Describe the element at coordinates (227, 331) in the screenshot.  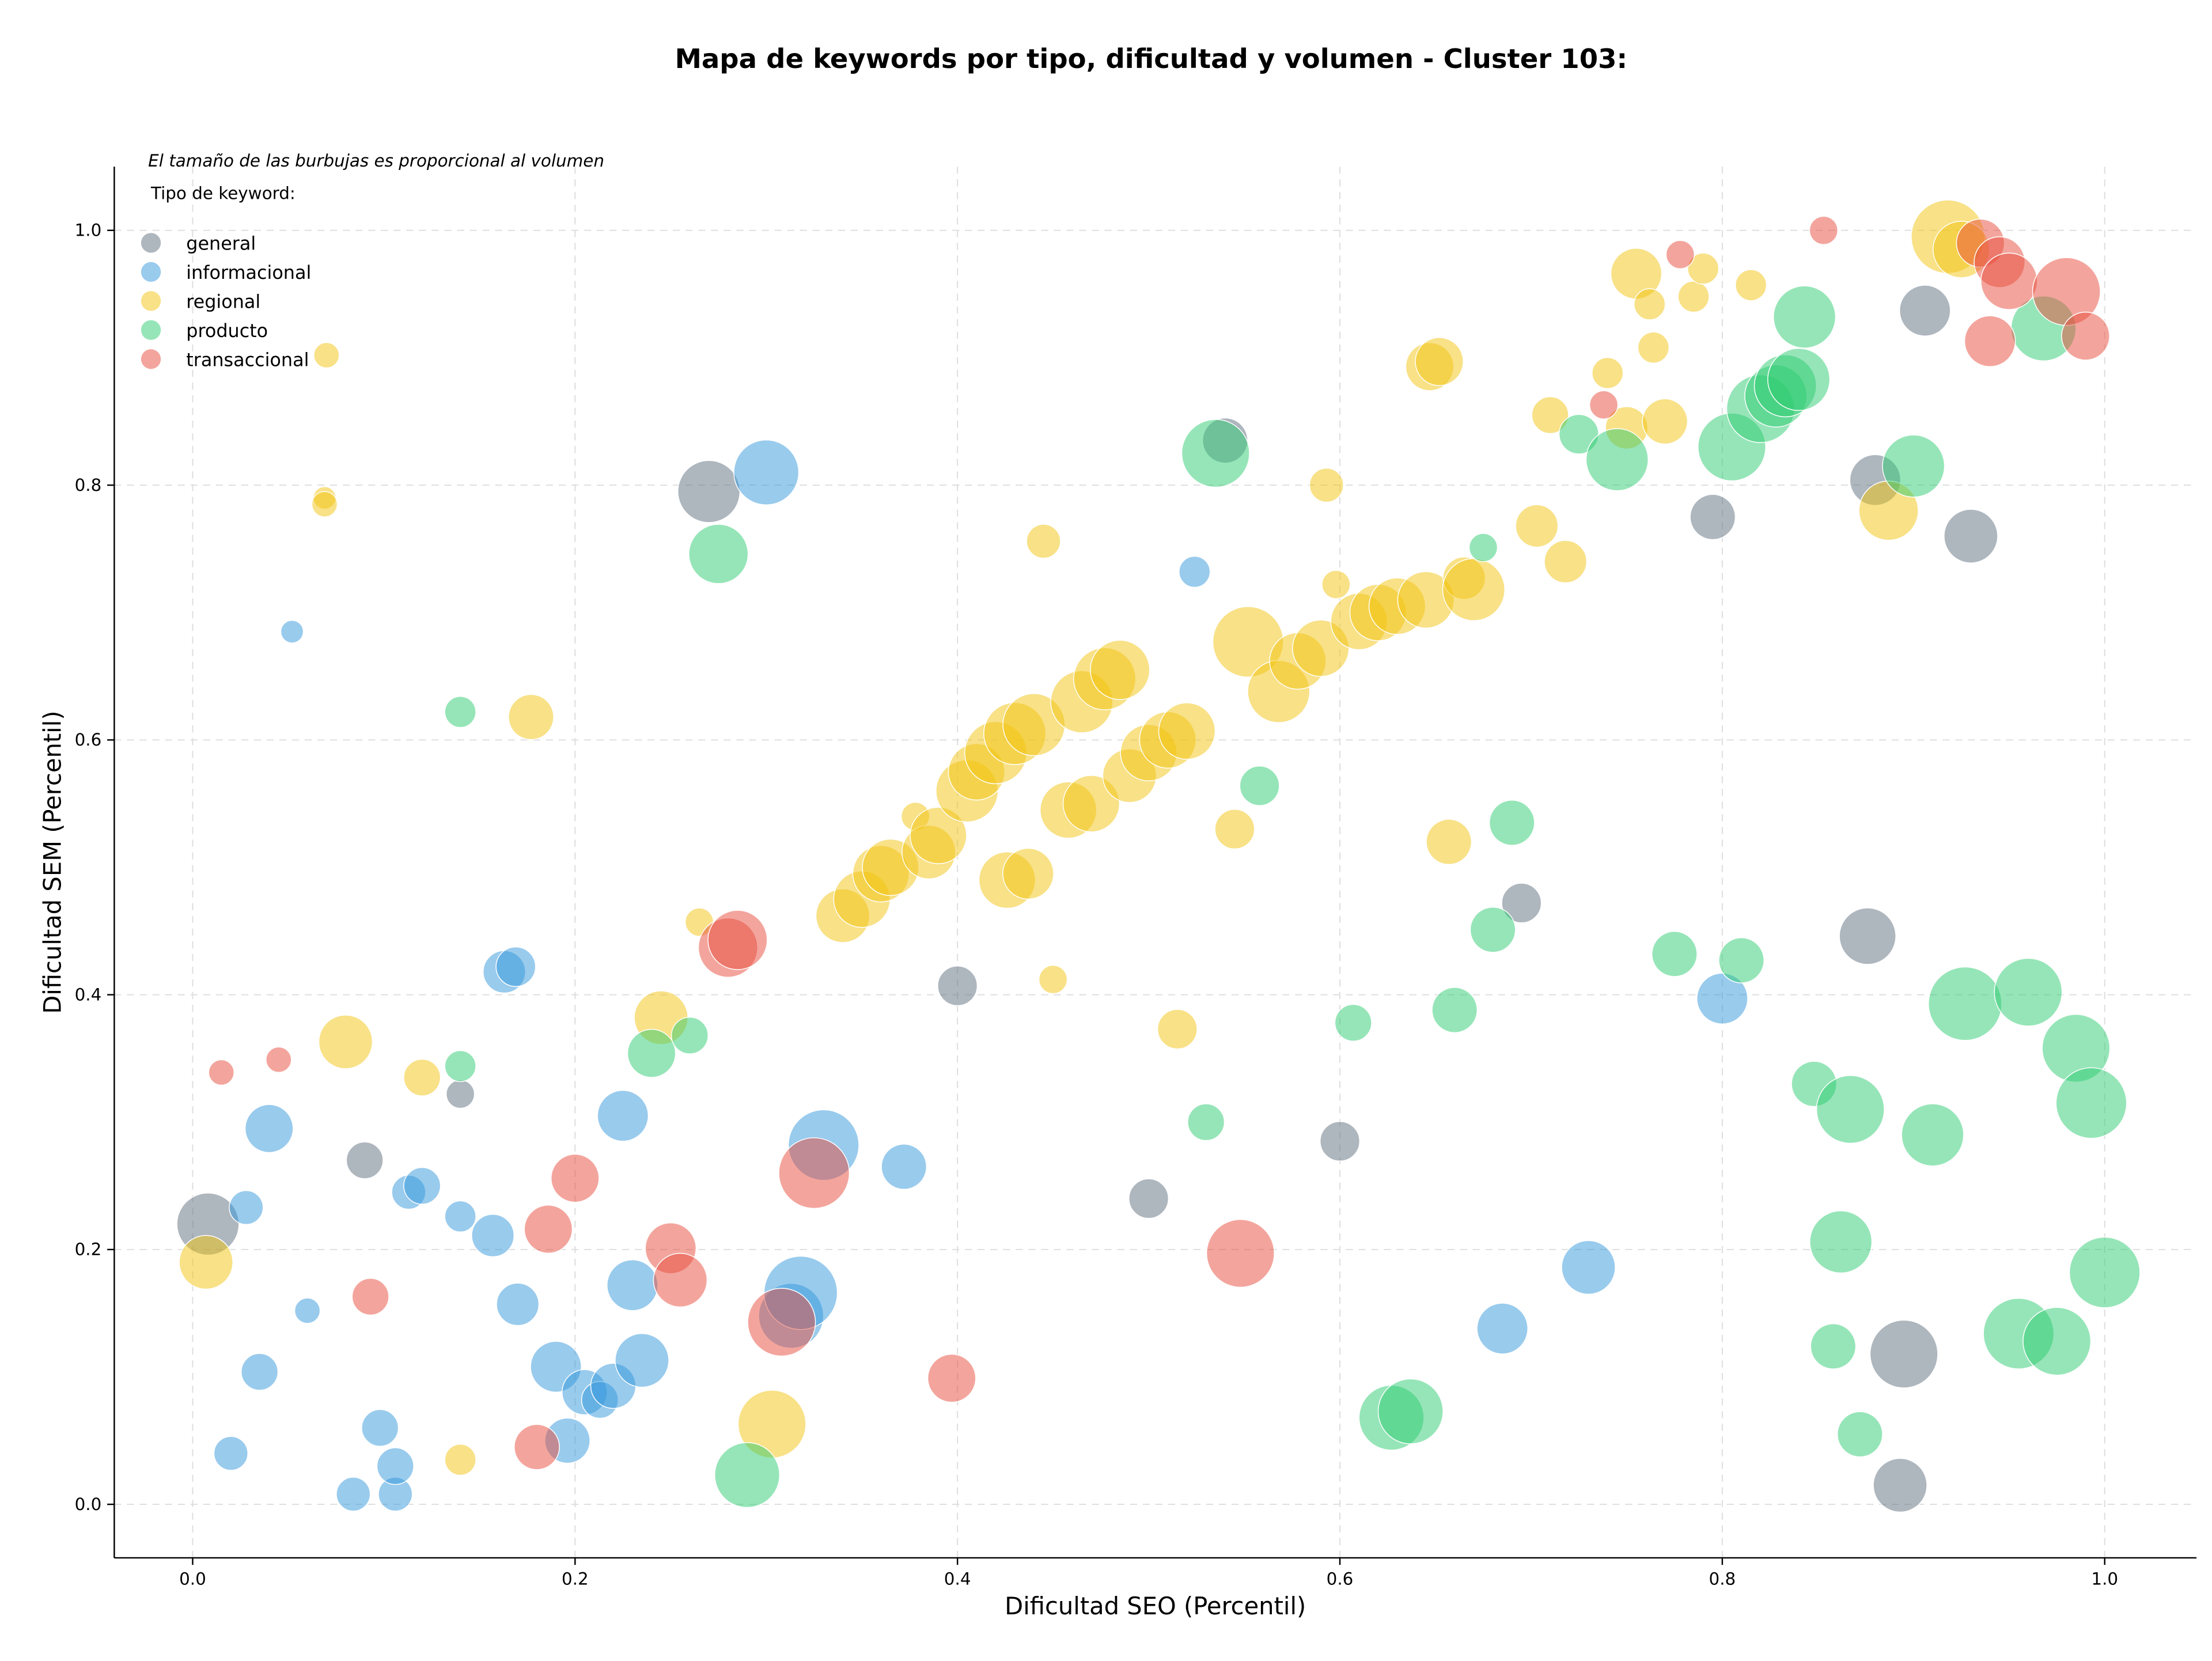
I see `legend-label: producto` at that location.